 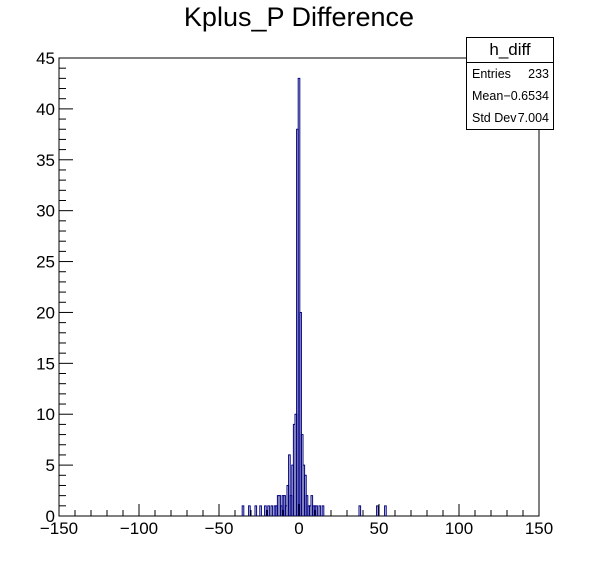 What do you see at coordinates (526, 96) in the screenshot?
I see `stats-value: −0.6534` at bounding box center [526, 96].